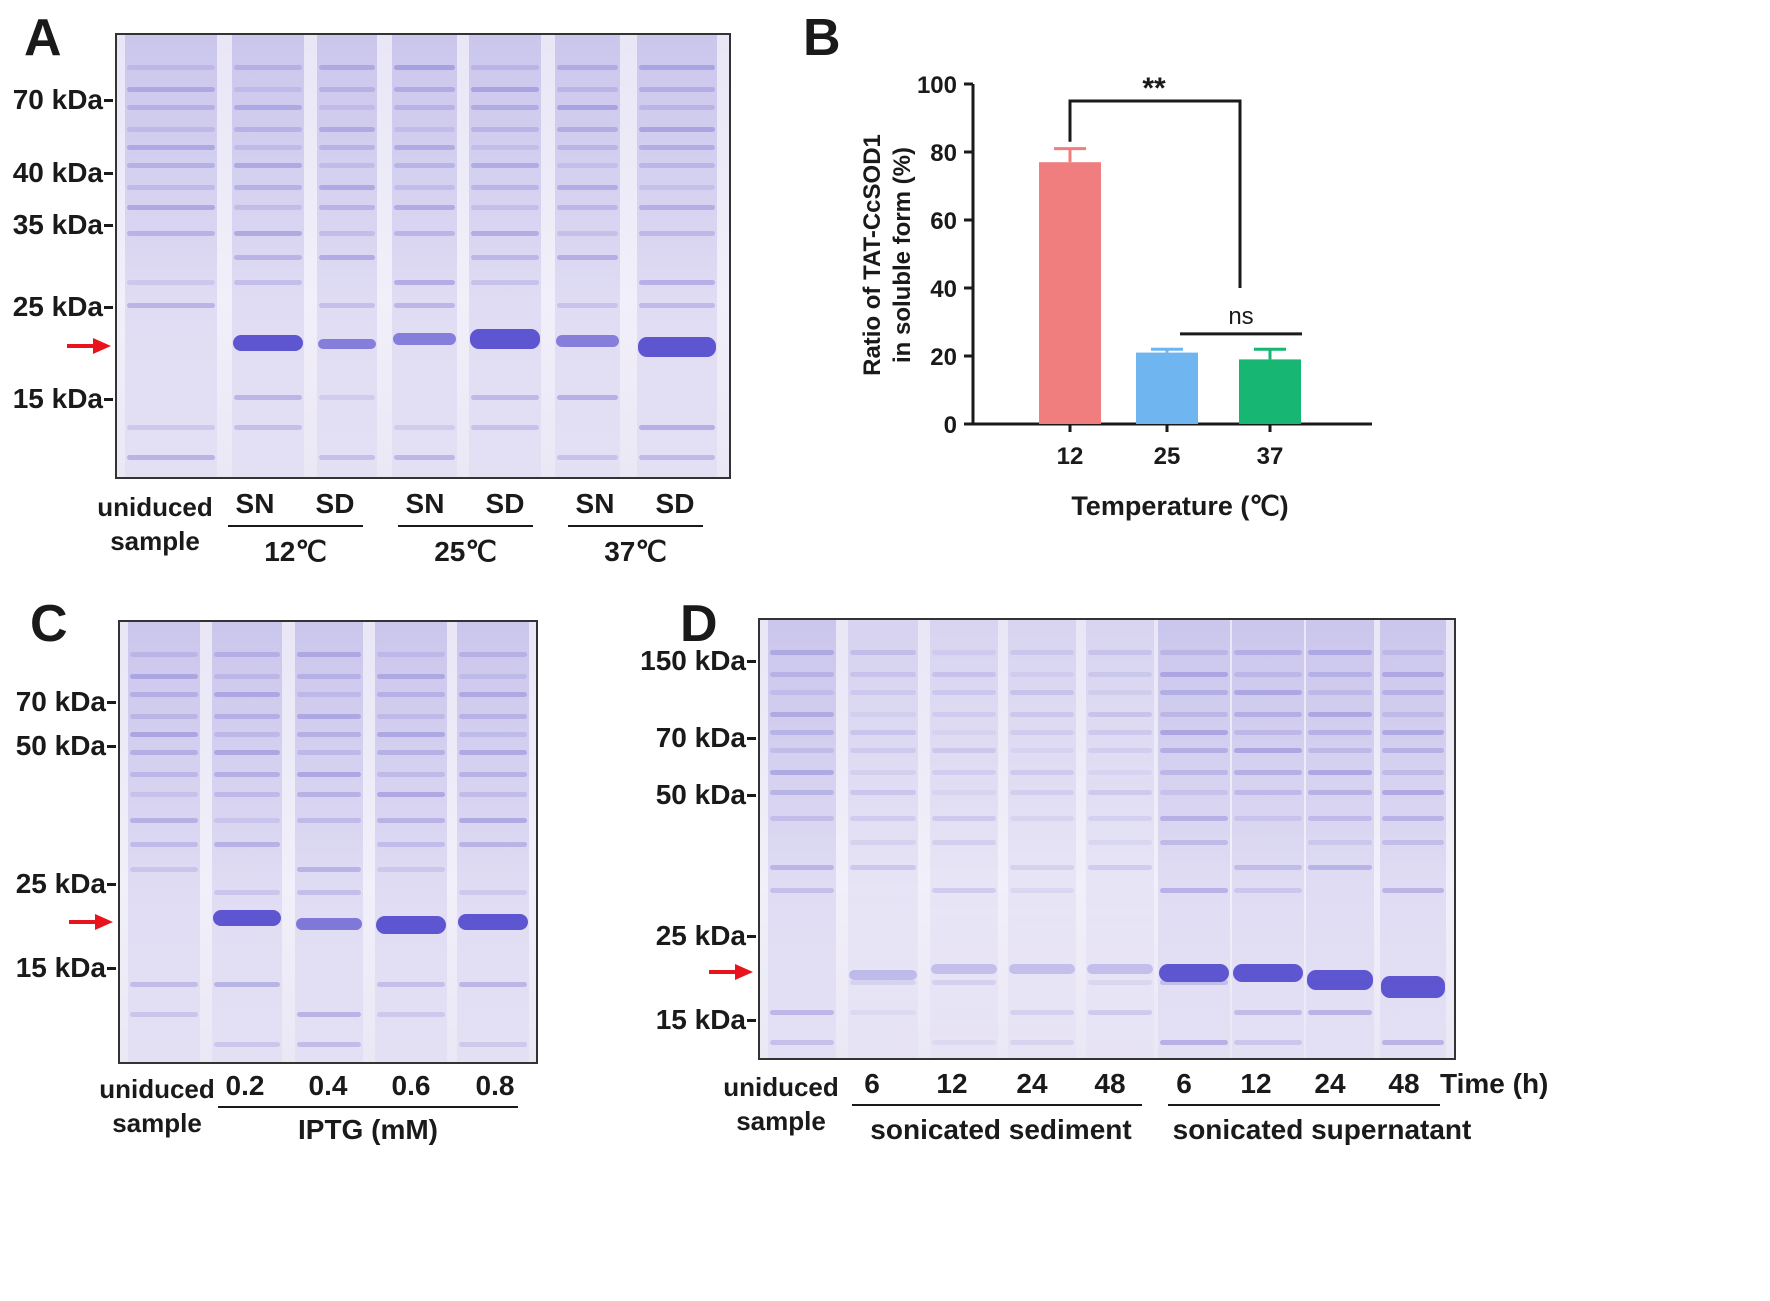 Image resolution: width=1770 pixels, height=1301 pixels. I want to click on lane-label-a: SD, so click(675, 503).